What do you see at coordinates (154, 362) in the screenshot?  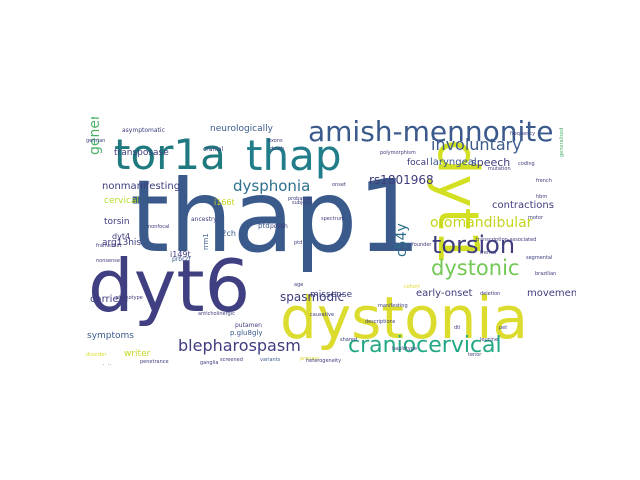 I see `word-penetrance: penetrance` at bounding box center [154, 362].